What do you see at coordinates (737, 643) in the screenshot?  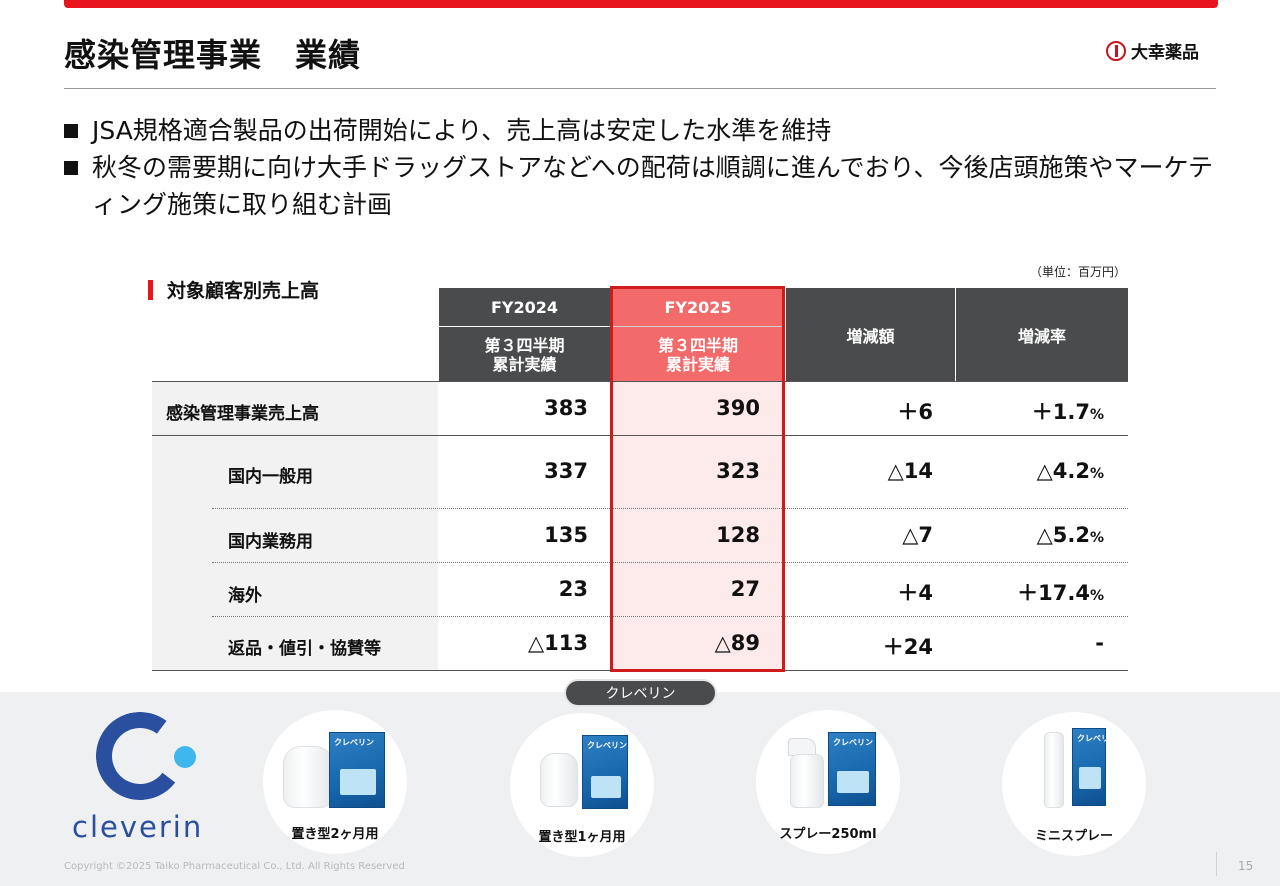 I see `value-fy2025: △89` at bounding box center [737, 643].